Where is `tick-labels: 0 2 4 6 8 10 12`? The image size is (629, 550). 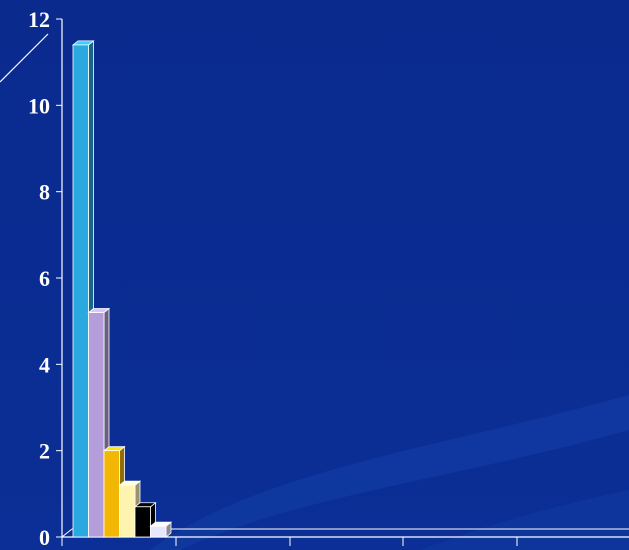
tick-labels: 0 2 4 6 8 10 12 is located at coordinates (39, 278).